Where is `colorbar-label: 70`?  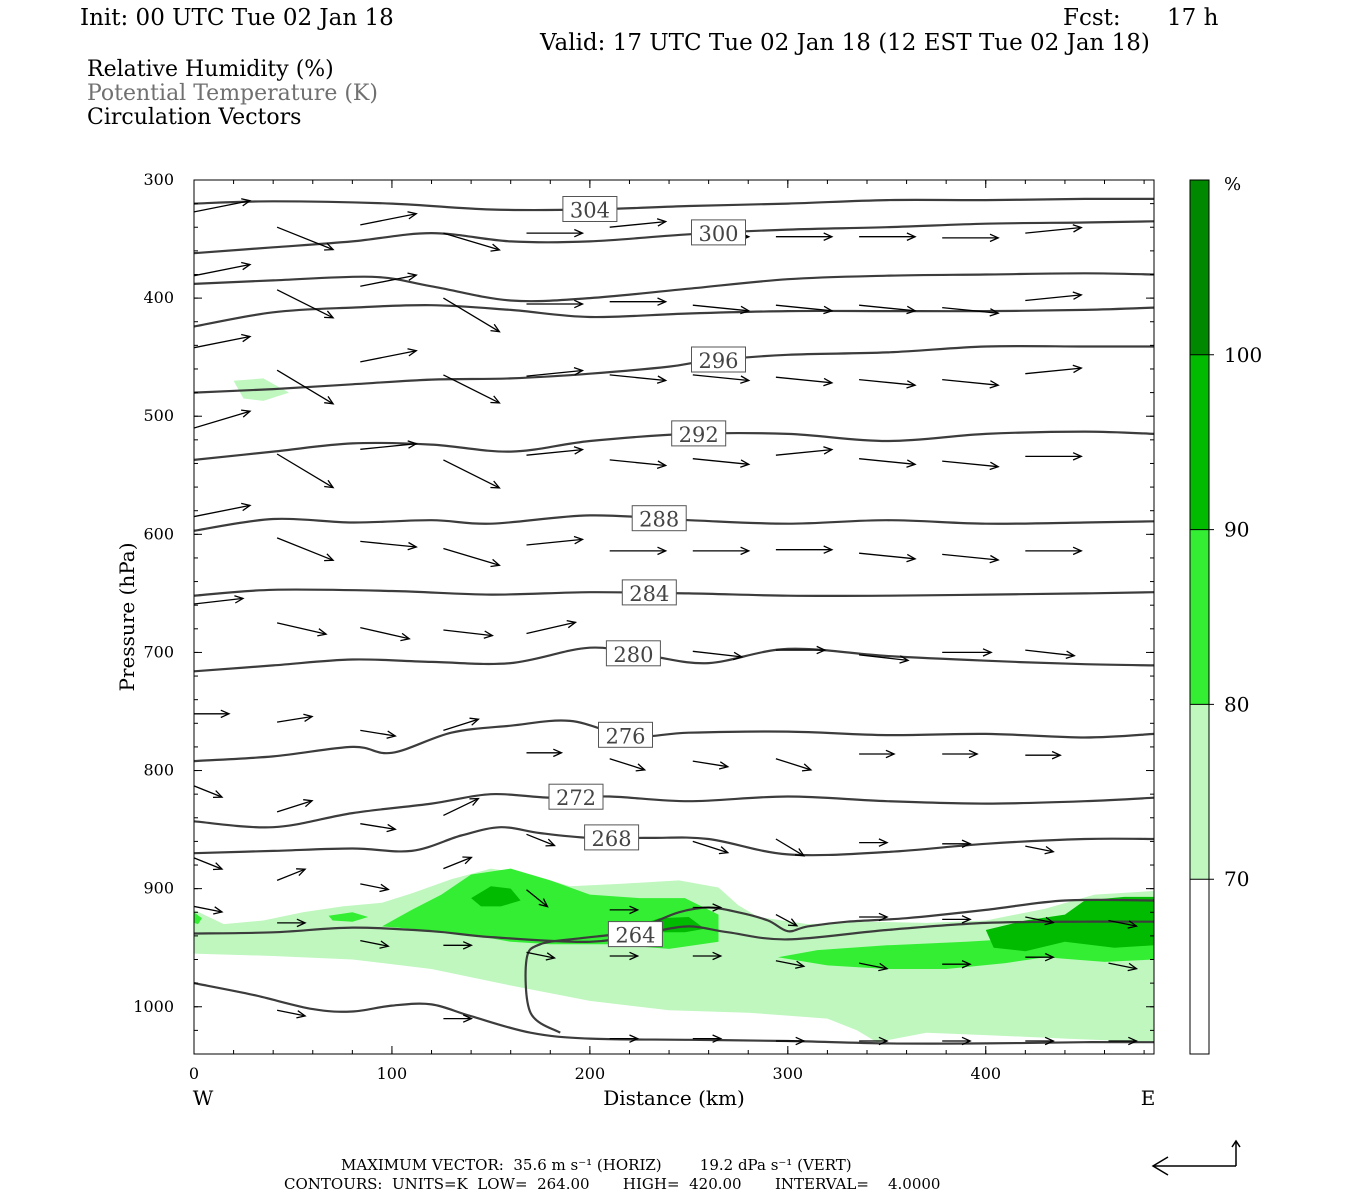 colorbar-label: 70 is located at coordinates (1236, 879).